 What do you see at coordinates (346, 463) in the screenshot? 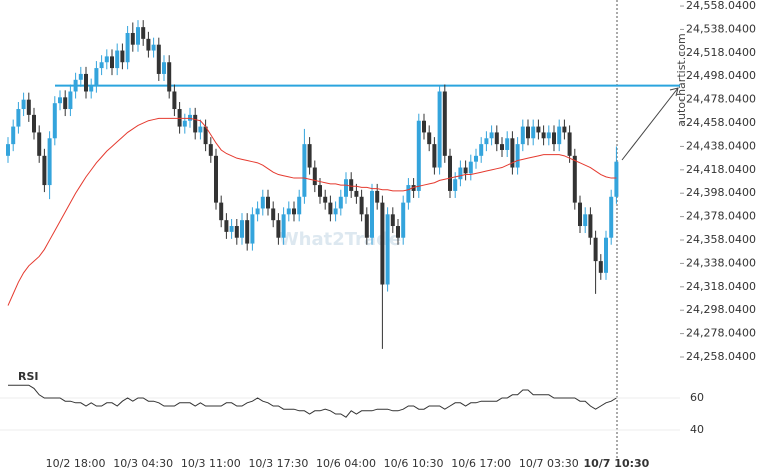
I see `x-tick-label: 10/6 04:00` at bounding box center [346, 463].